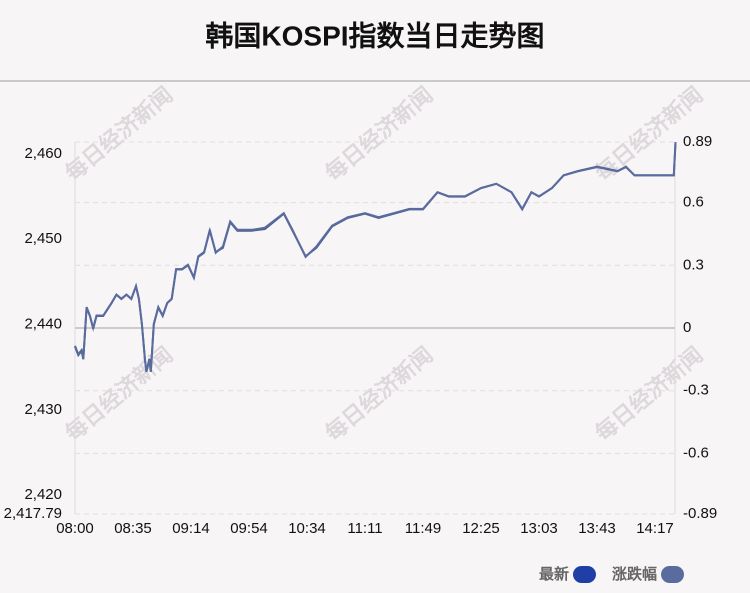  Describe the element at coordinates (539, 528) in the screenshot. I see `x-tick-label: 13:03` at that location.